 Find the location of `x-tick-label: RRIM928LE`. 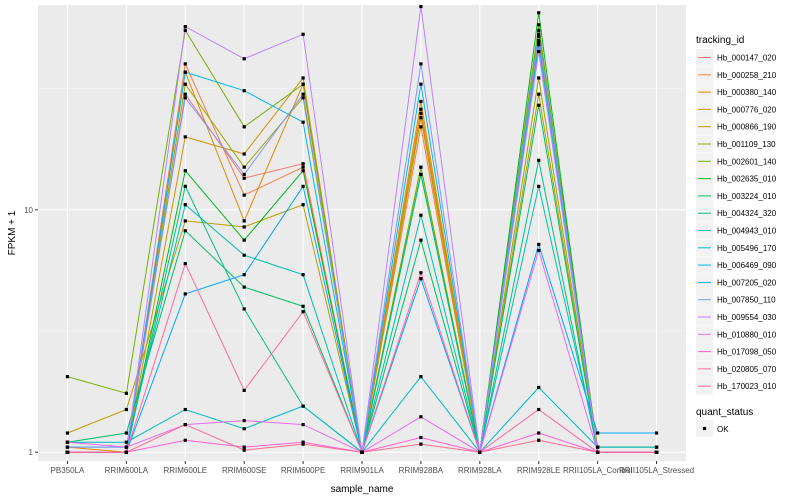

x-tick-label: RRIM928LE is located at coordinates (539, 470).